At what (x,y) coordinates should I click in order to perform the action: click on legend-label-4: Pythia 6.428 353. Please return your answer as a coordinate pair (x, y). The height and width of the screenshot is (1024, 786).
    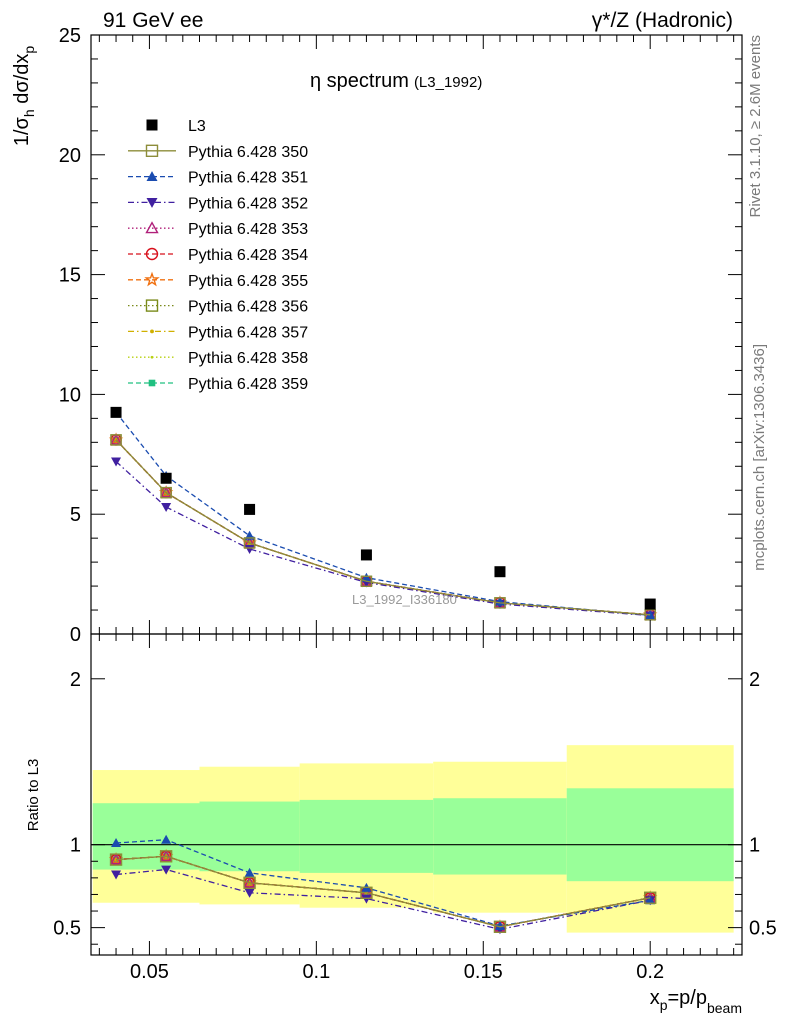
    Looking at the image, I should click on (248, 229).